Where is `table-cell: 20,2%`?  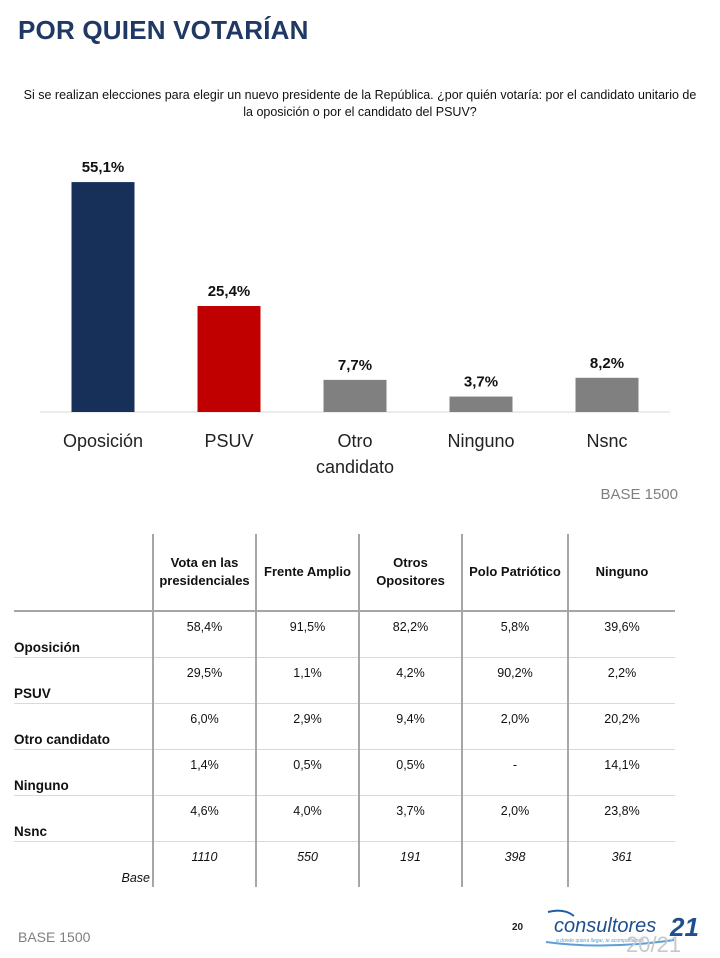
table-cell: 20,2% is located at coordinates (621, 726).